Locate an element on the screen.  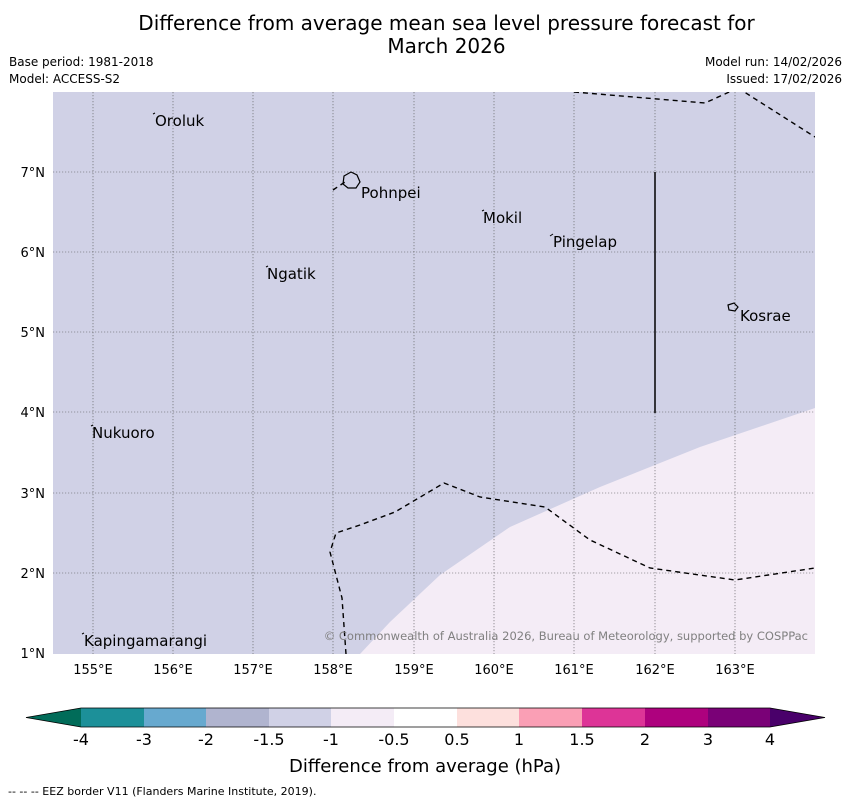
lon-label-161e: 161°E is located at coordinates (574, 670).